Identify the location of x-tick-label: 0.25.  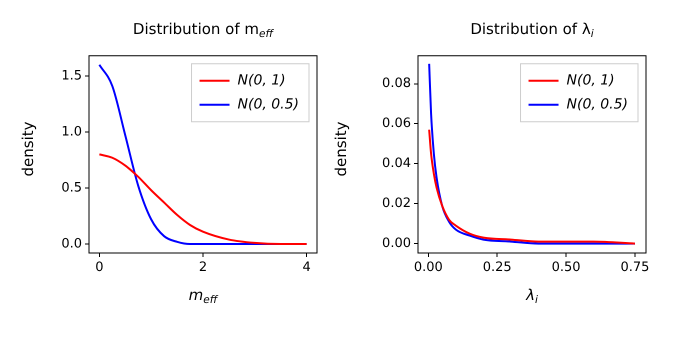
(497, 268).